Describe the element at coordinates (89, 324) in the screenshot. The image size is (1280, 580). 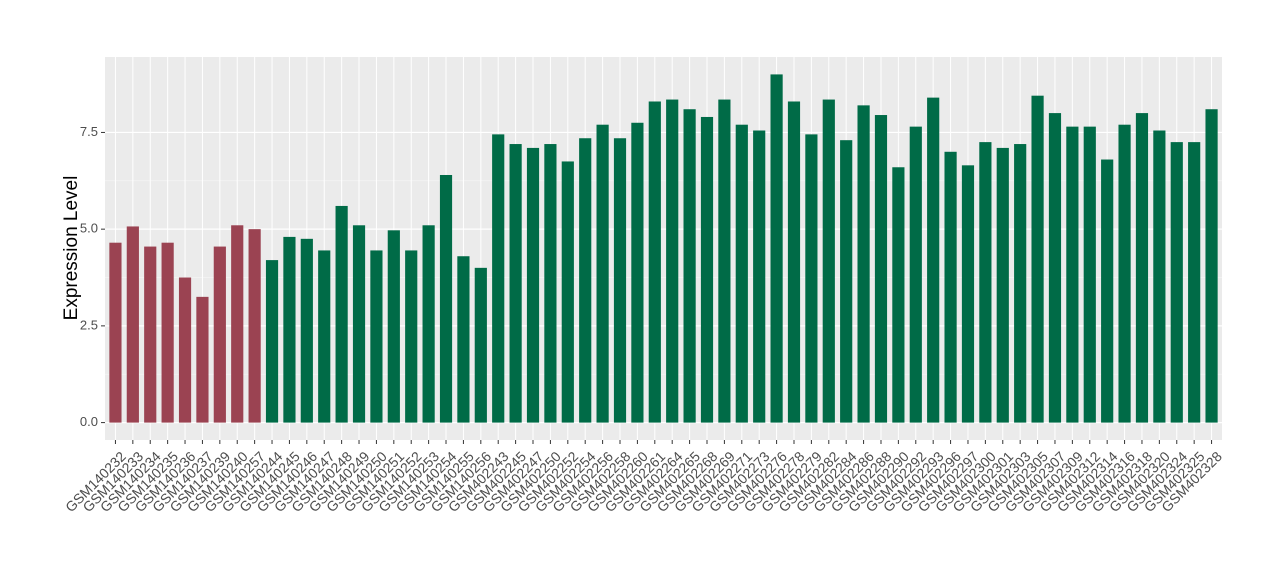
I see `y-tick-label: 2.5` at that location.